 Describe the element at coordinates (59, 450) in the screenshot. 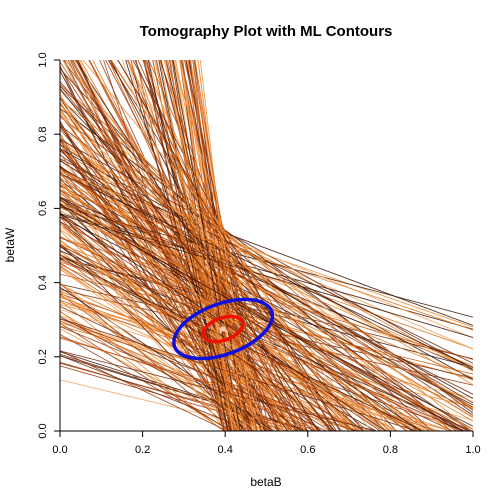

I see `x-tick-label: 0.0` at that location.